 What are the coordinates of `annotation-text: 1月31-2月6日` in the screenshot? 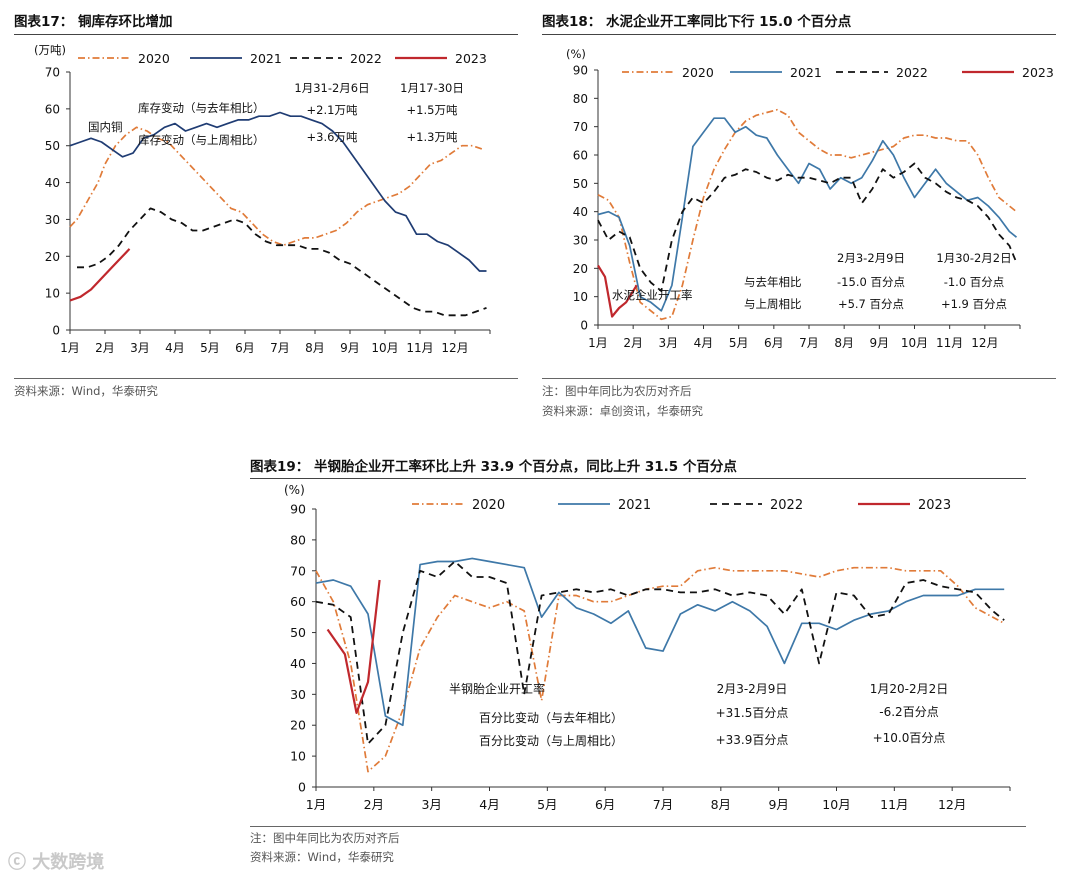 It's located at (331, 88).